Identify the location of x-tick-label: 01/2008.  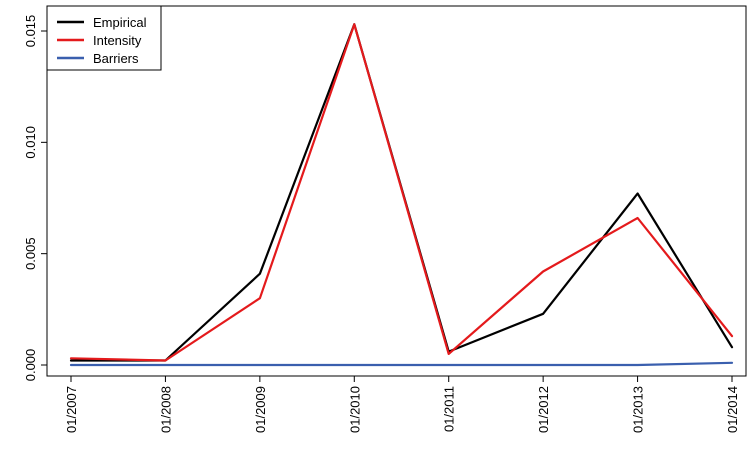
(165, 409).